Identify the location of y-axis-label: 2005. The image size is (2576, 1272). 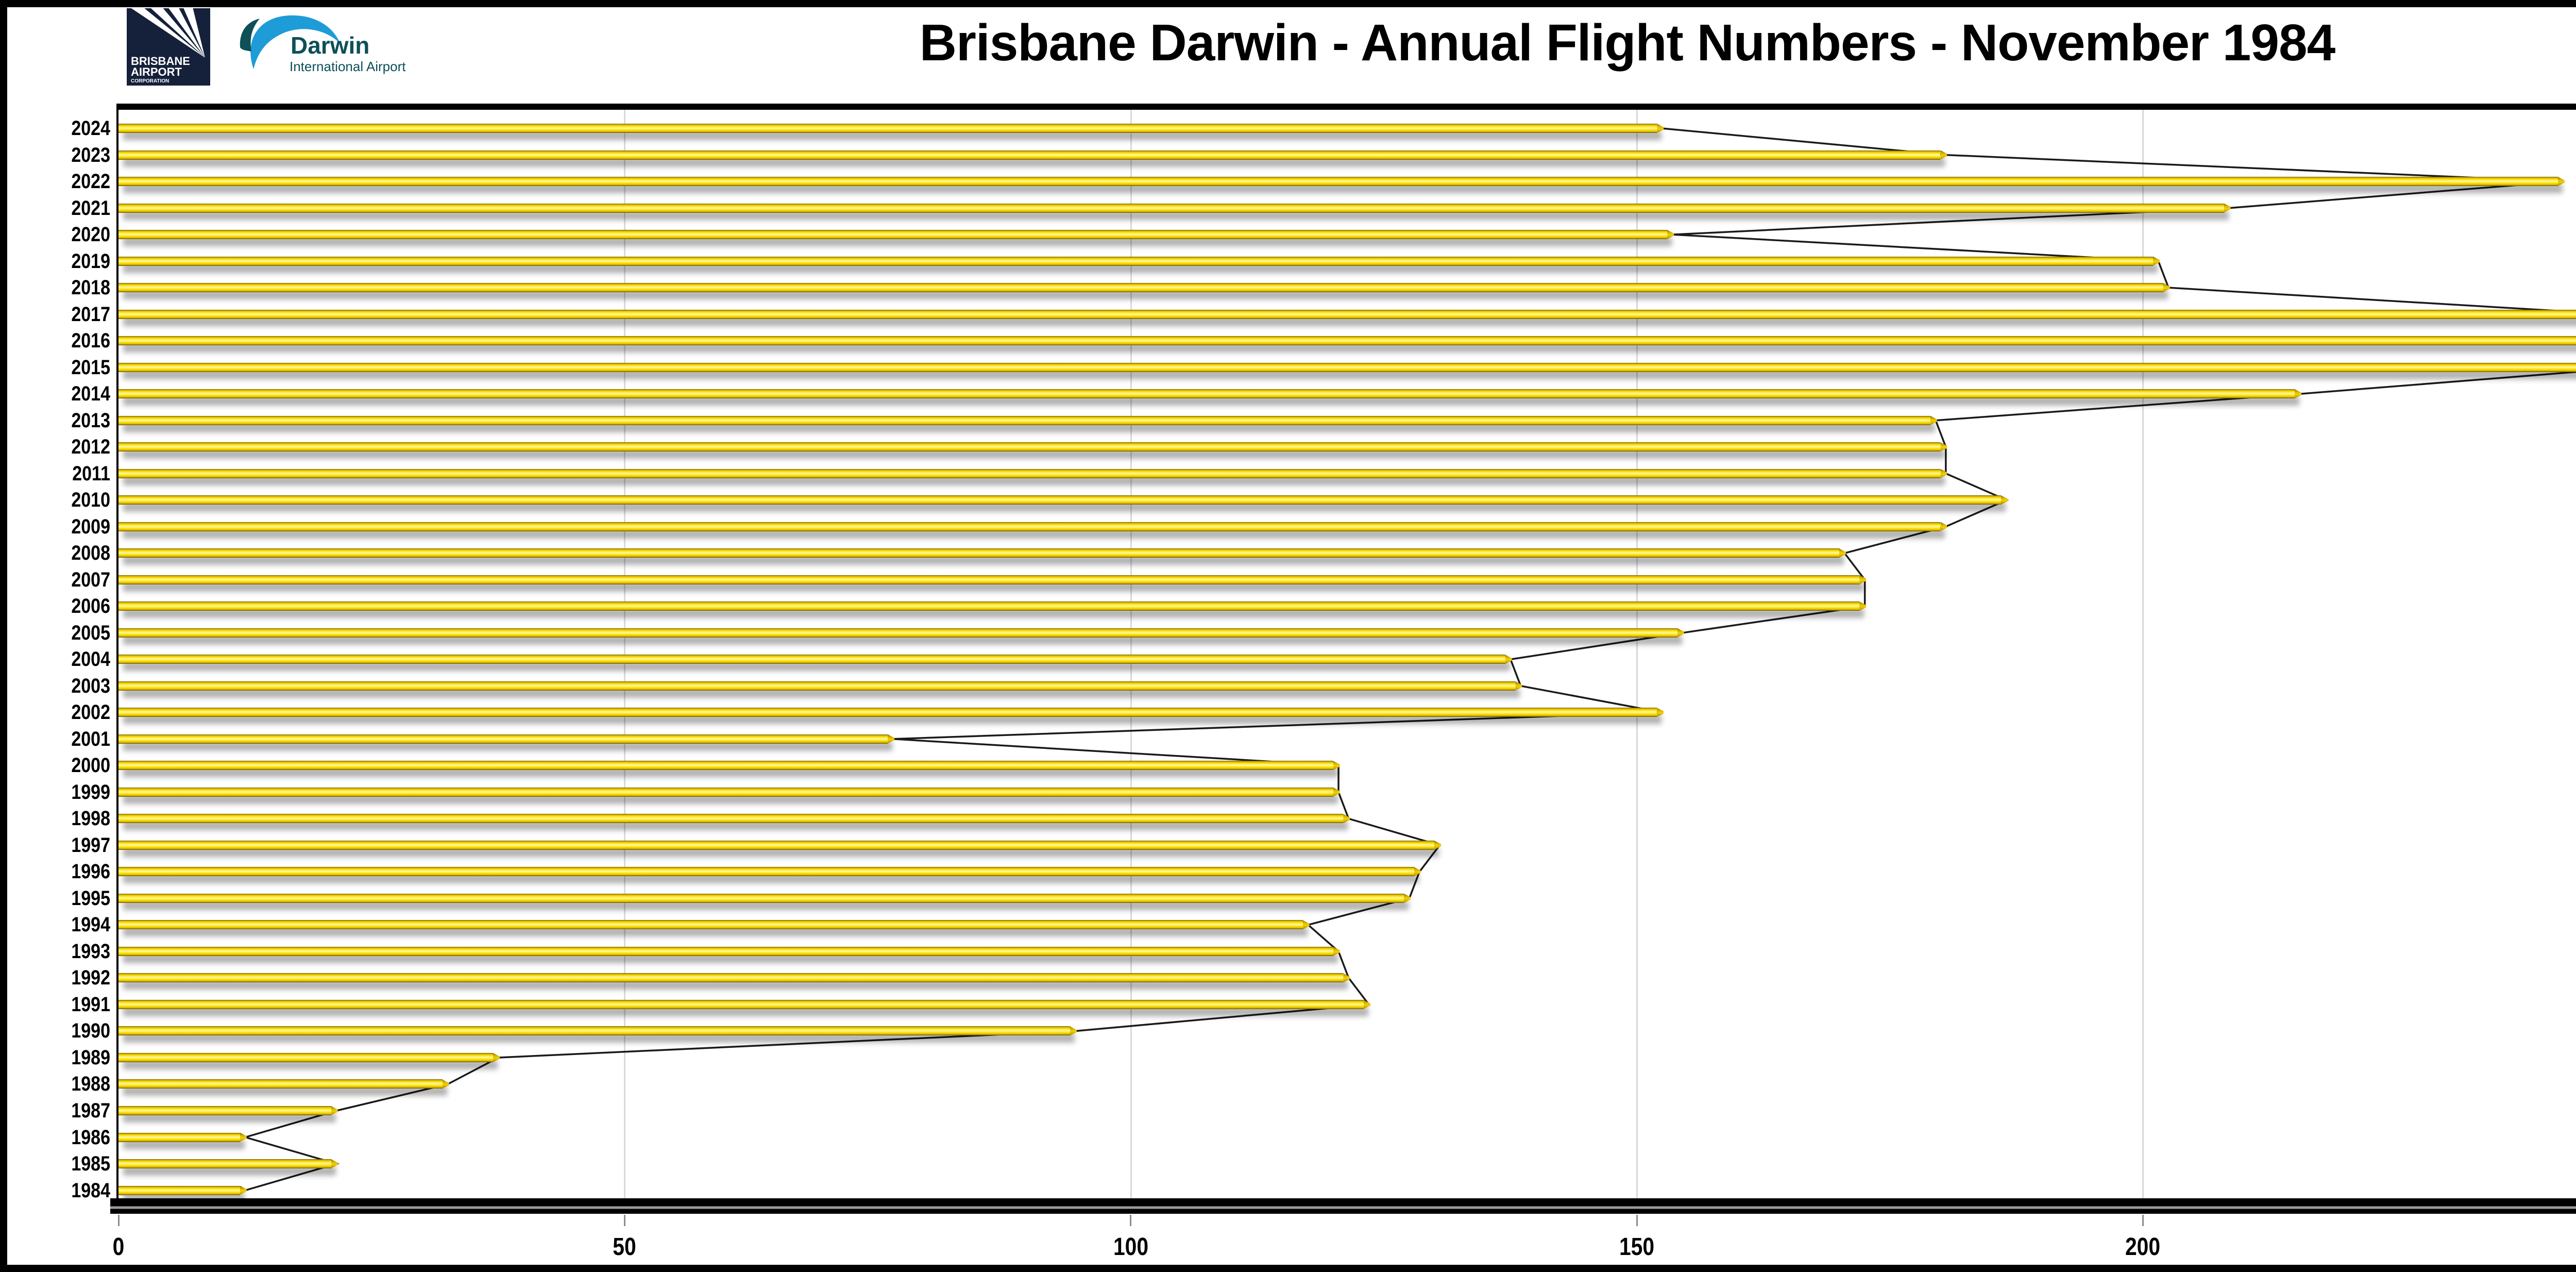
(90, 632).